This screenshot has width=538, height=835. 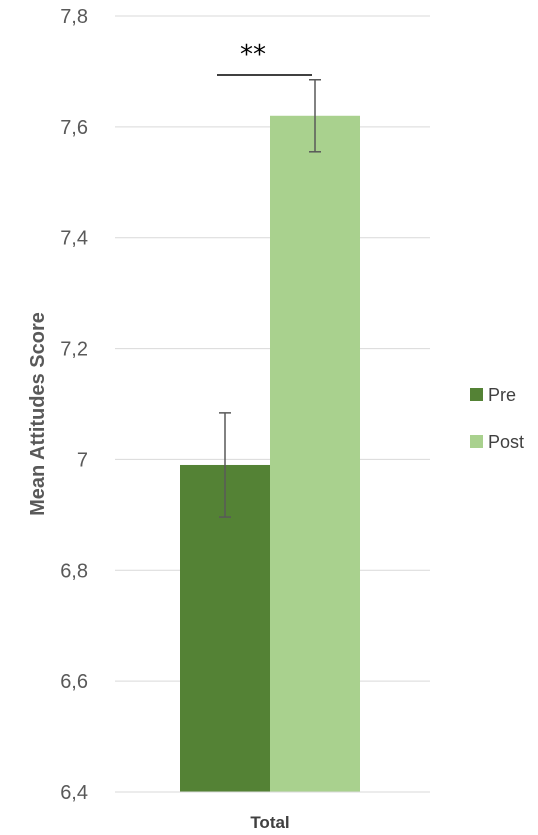 I want to click on y-tick-label: 6,6, so click(x=74, y=682).